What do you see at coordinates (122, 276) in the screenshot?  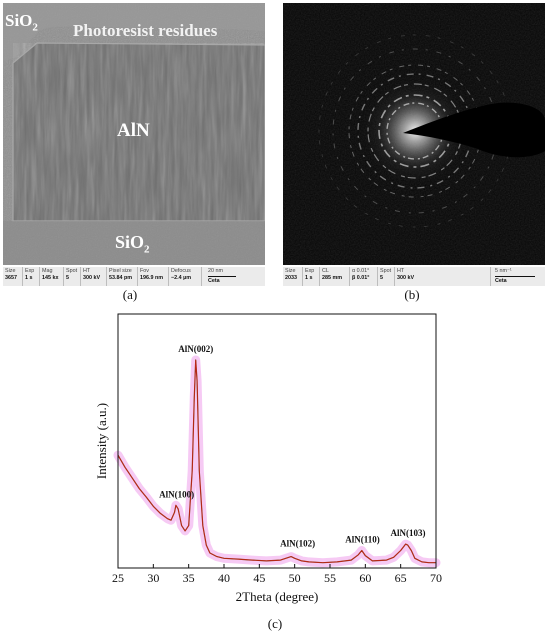 I see `info-cell: Pixel size 53.84 pm` at bounding box center [122, 276].